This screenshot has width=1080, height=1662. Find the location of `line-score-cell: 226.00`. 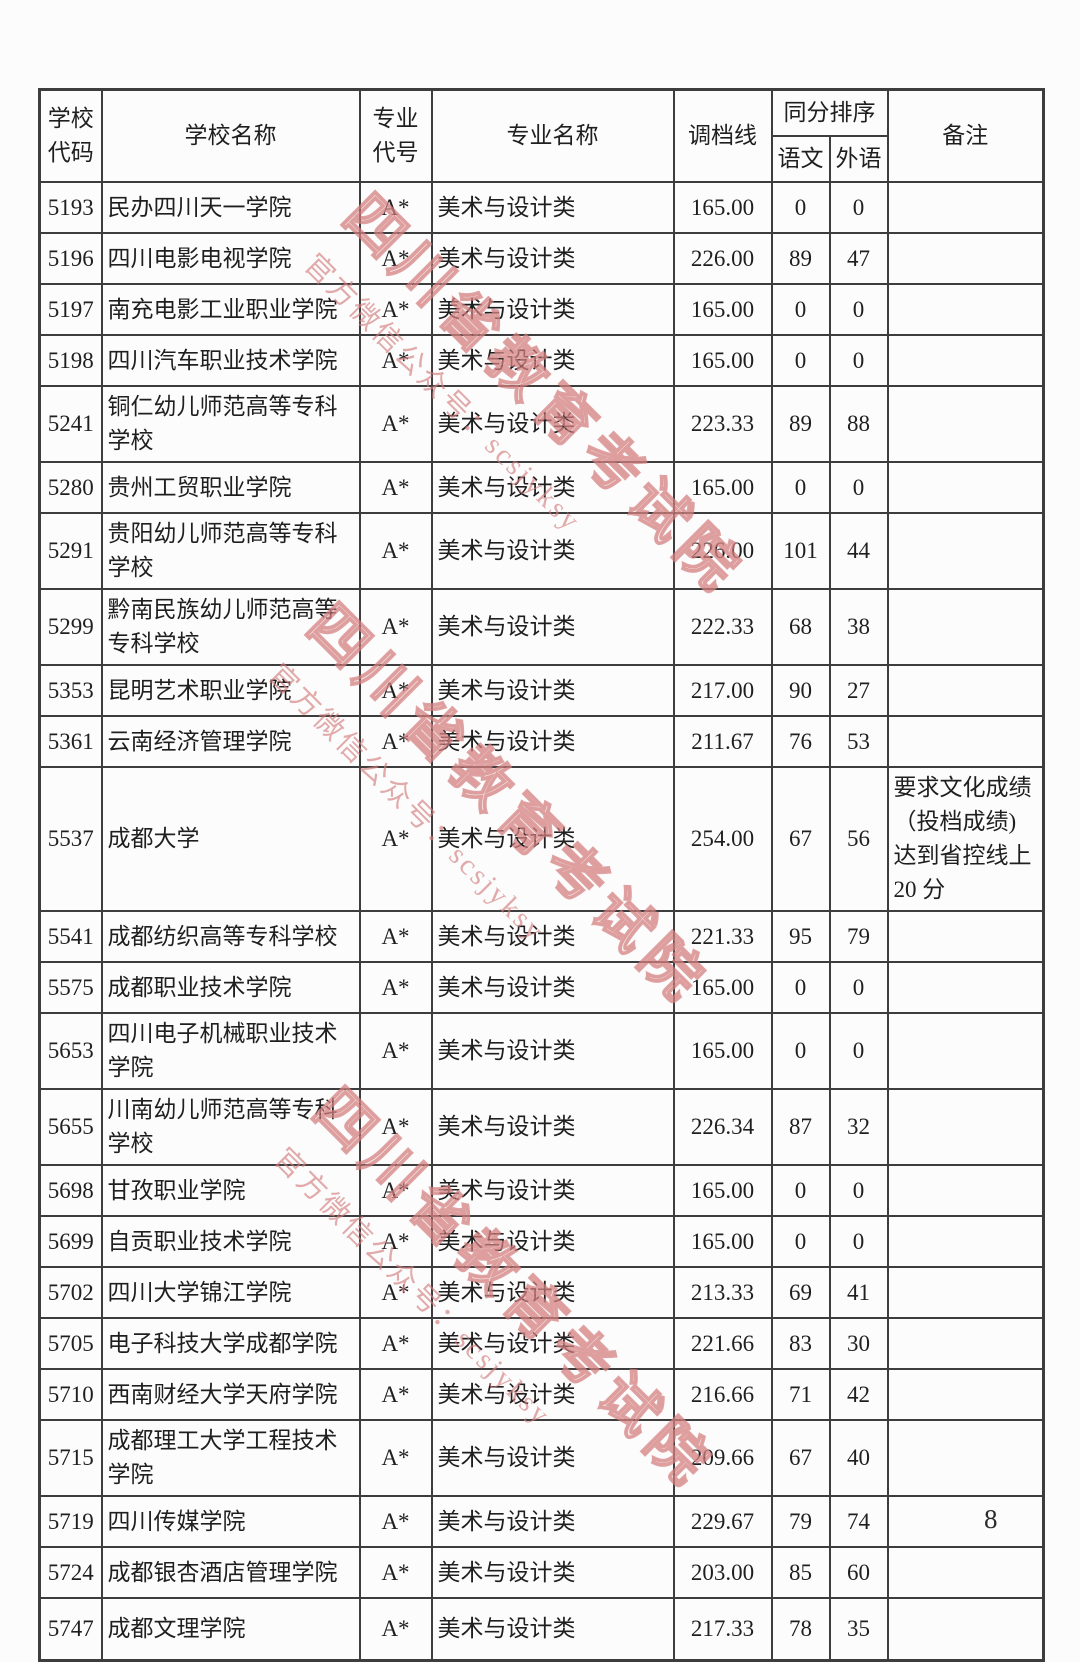

line-score-cell: 226.00 is located at coordinates (722, 551).